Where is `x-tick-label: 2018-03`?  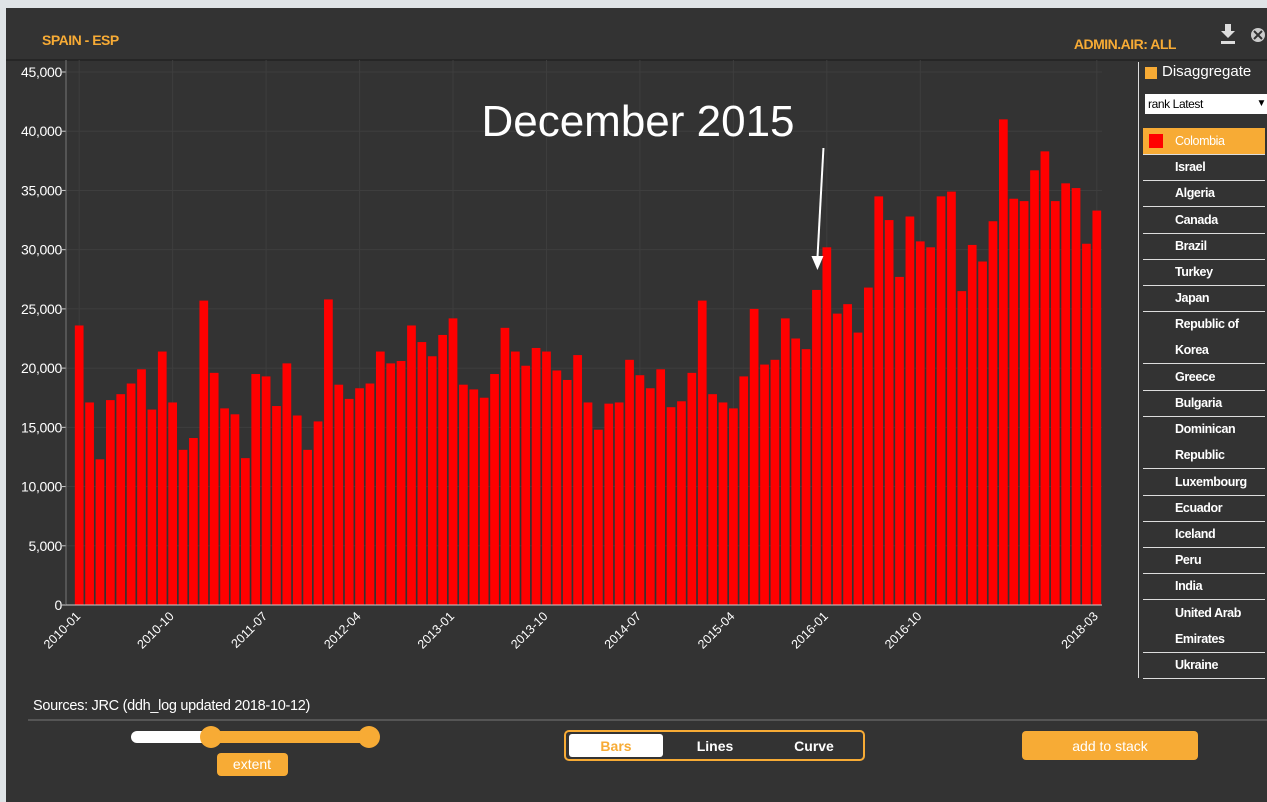 x-tick-label: 2018-03 is located at coordinates (1080, 630).